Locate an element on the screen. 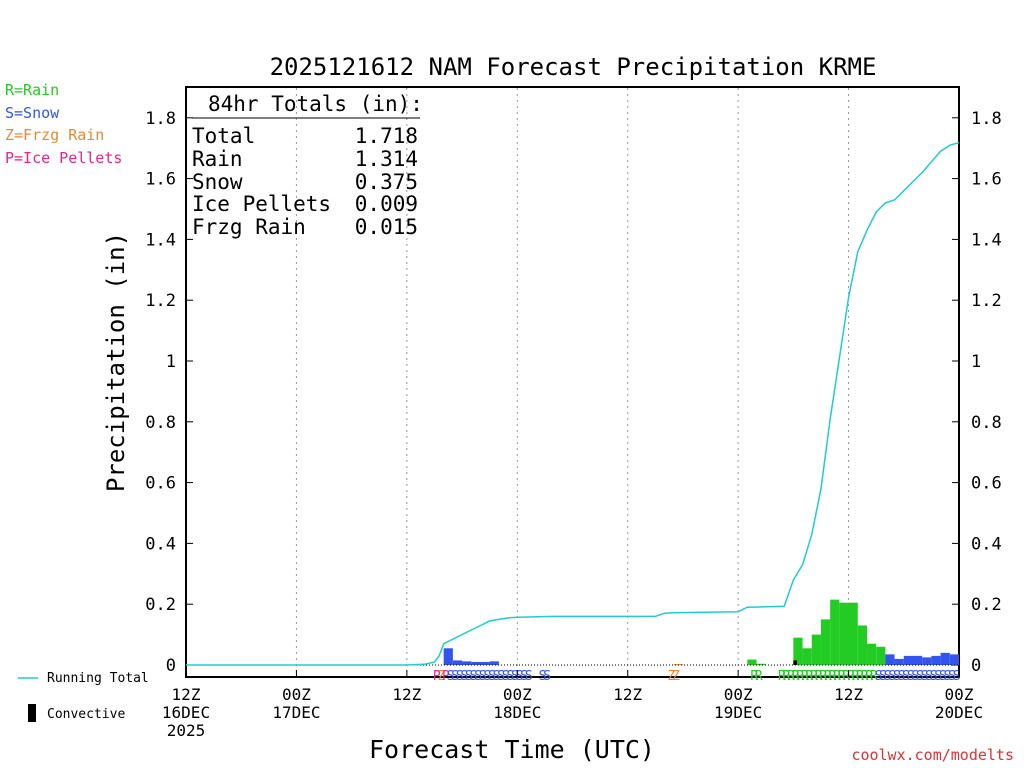  legend-frzg-rain: Z=Frzg Rain is located at coordinates (54, 135).